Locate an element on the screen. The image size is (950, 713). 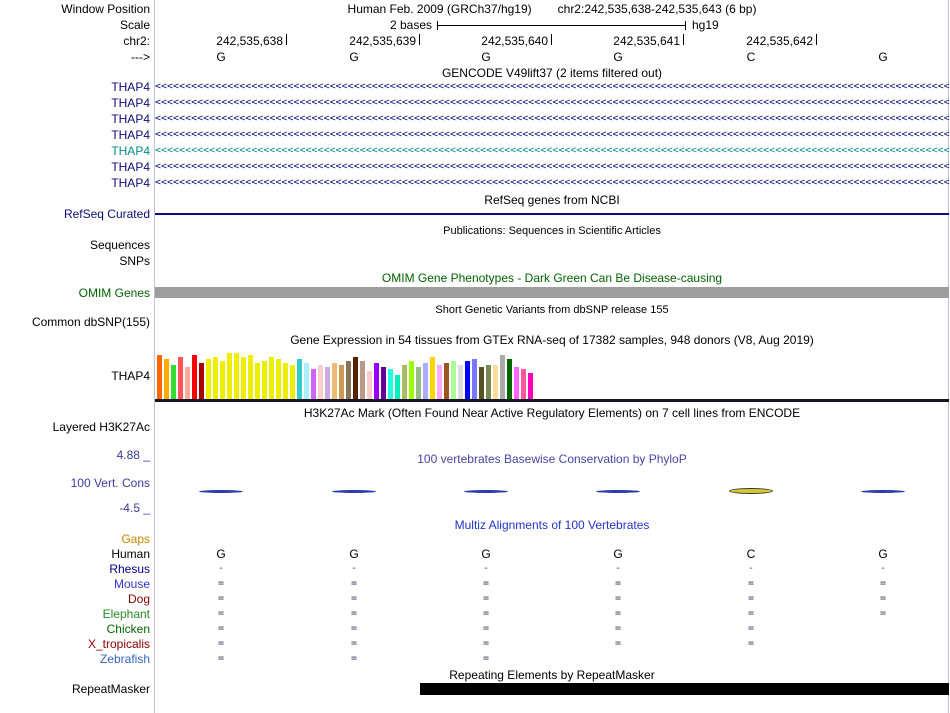
publications-sequences-label: Sequences is located at coordinates (119, 245).